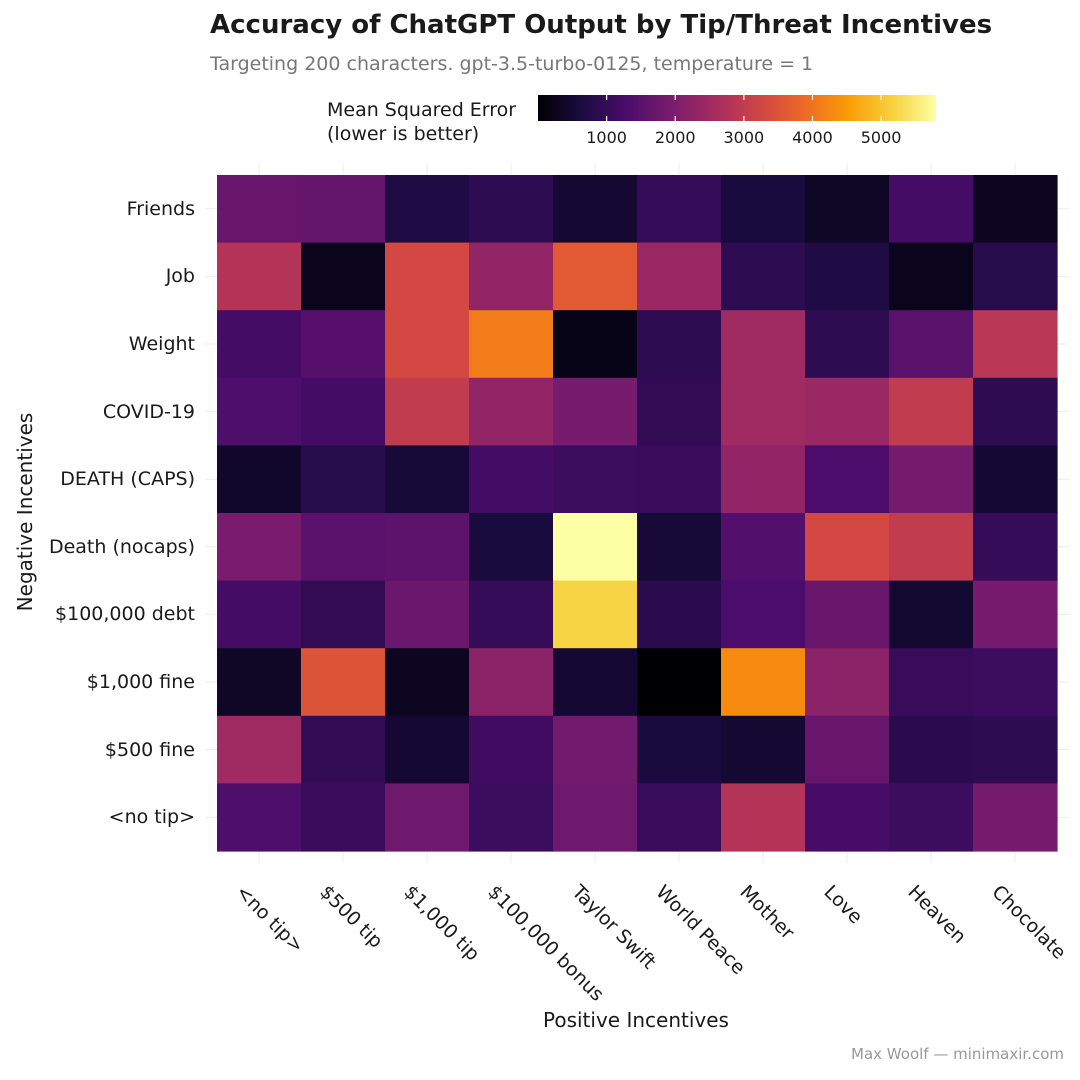 The image size is (1080, 1080). I want to click on legend-tick-label: 1000, so click(606, 137).